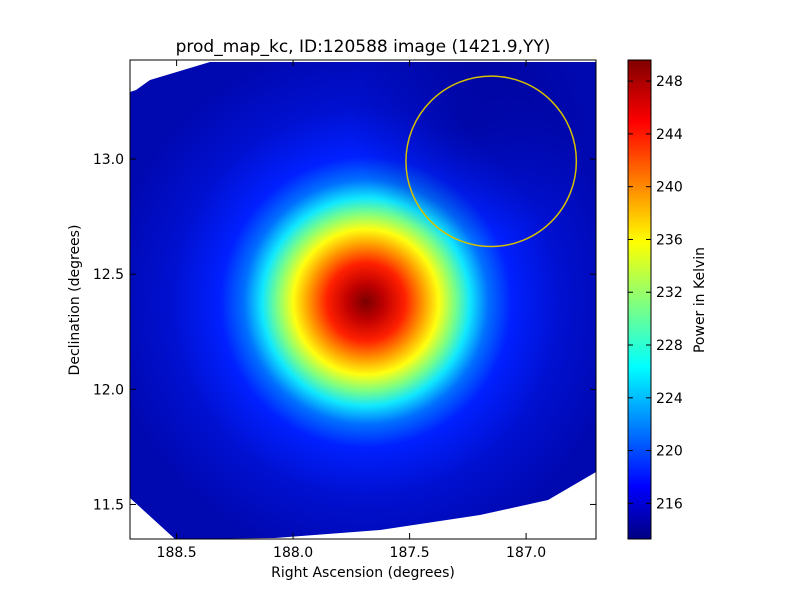  I want to click on colorbar-tick-label: 244, so click(669, 135).